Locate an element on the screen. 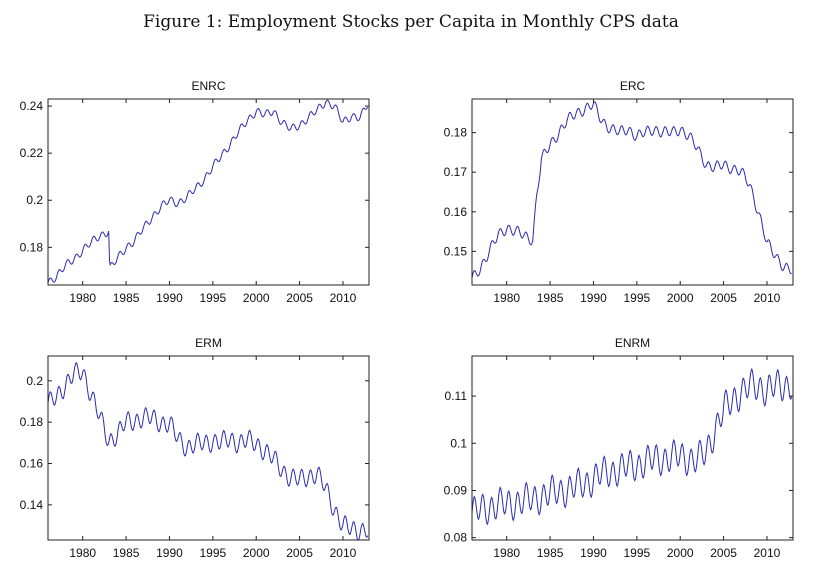  y-tick-label: 0.1 is located at coordinates (458, 443).